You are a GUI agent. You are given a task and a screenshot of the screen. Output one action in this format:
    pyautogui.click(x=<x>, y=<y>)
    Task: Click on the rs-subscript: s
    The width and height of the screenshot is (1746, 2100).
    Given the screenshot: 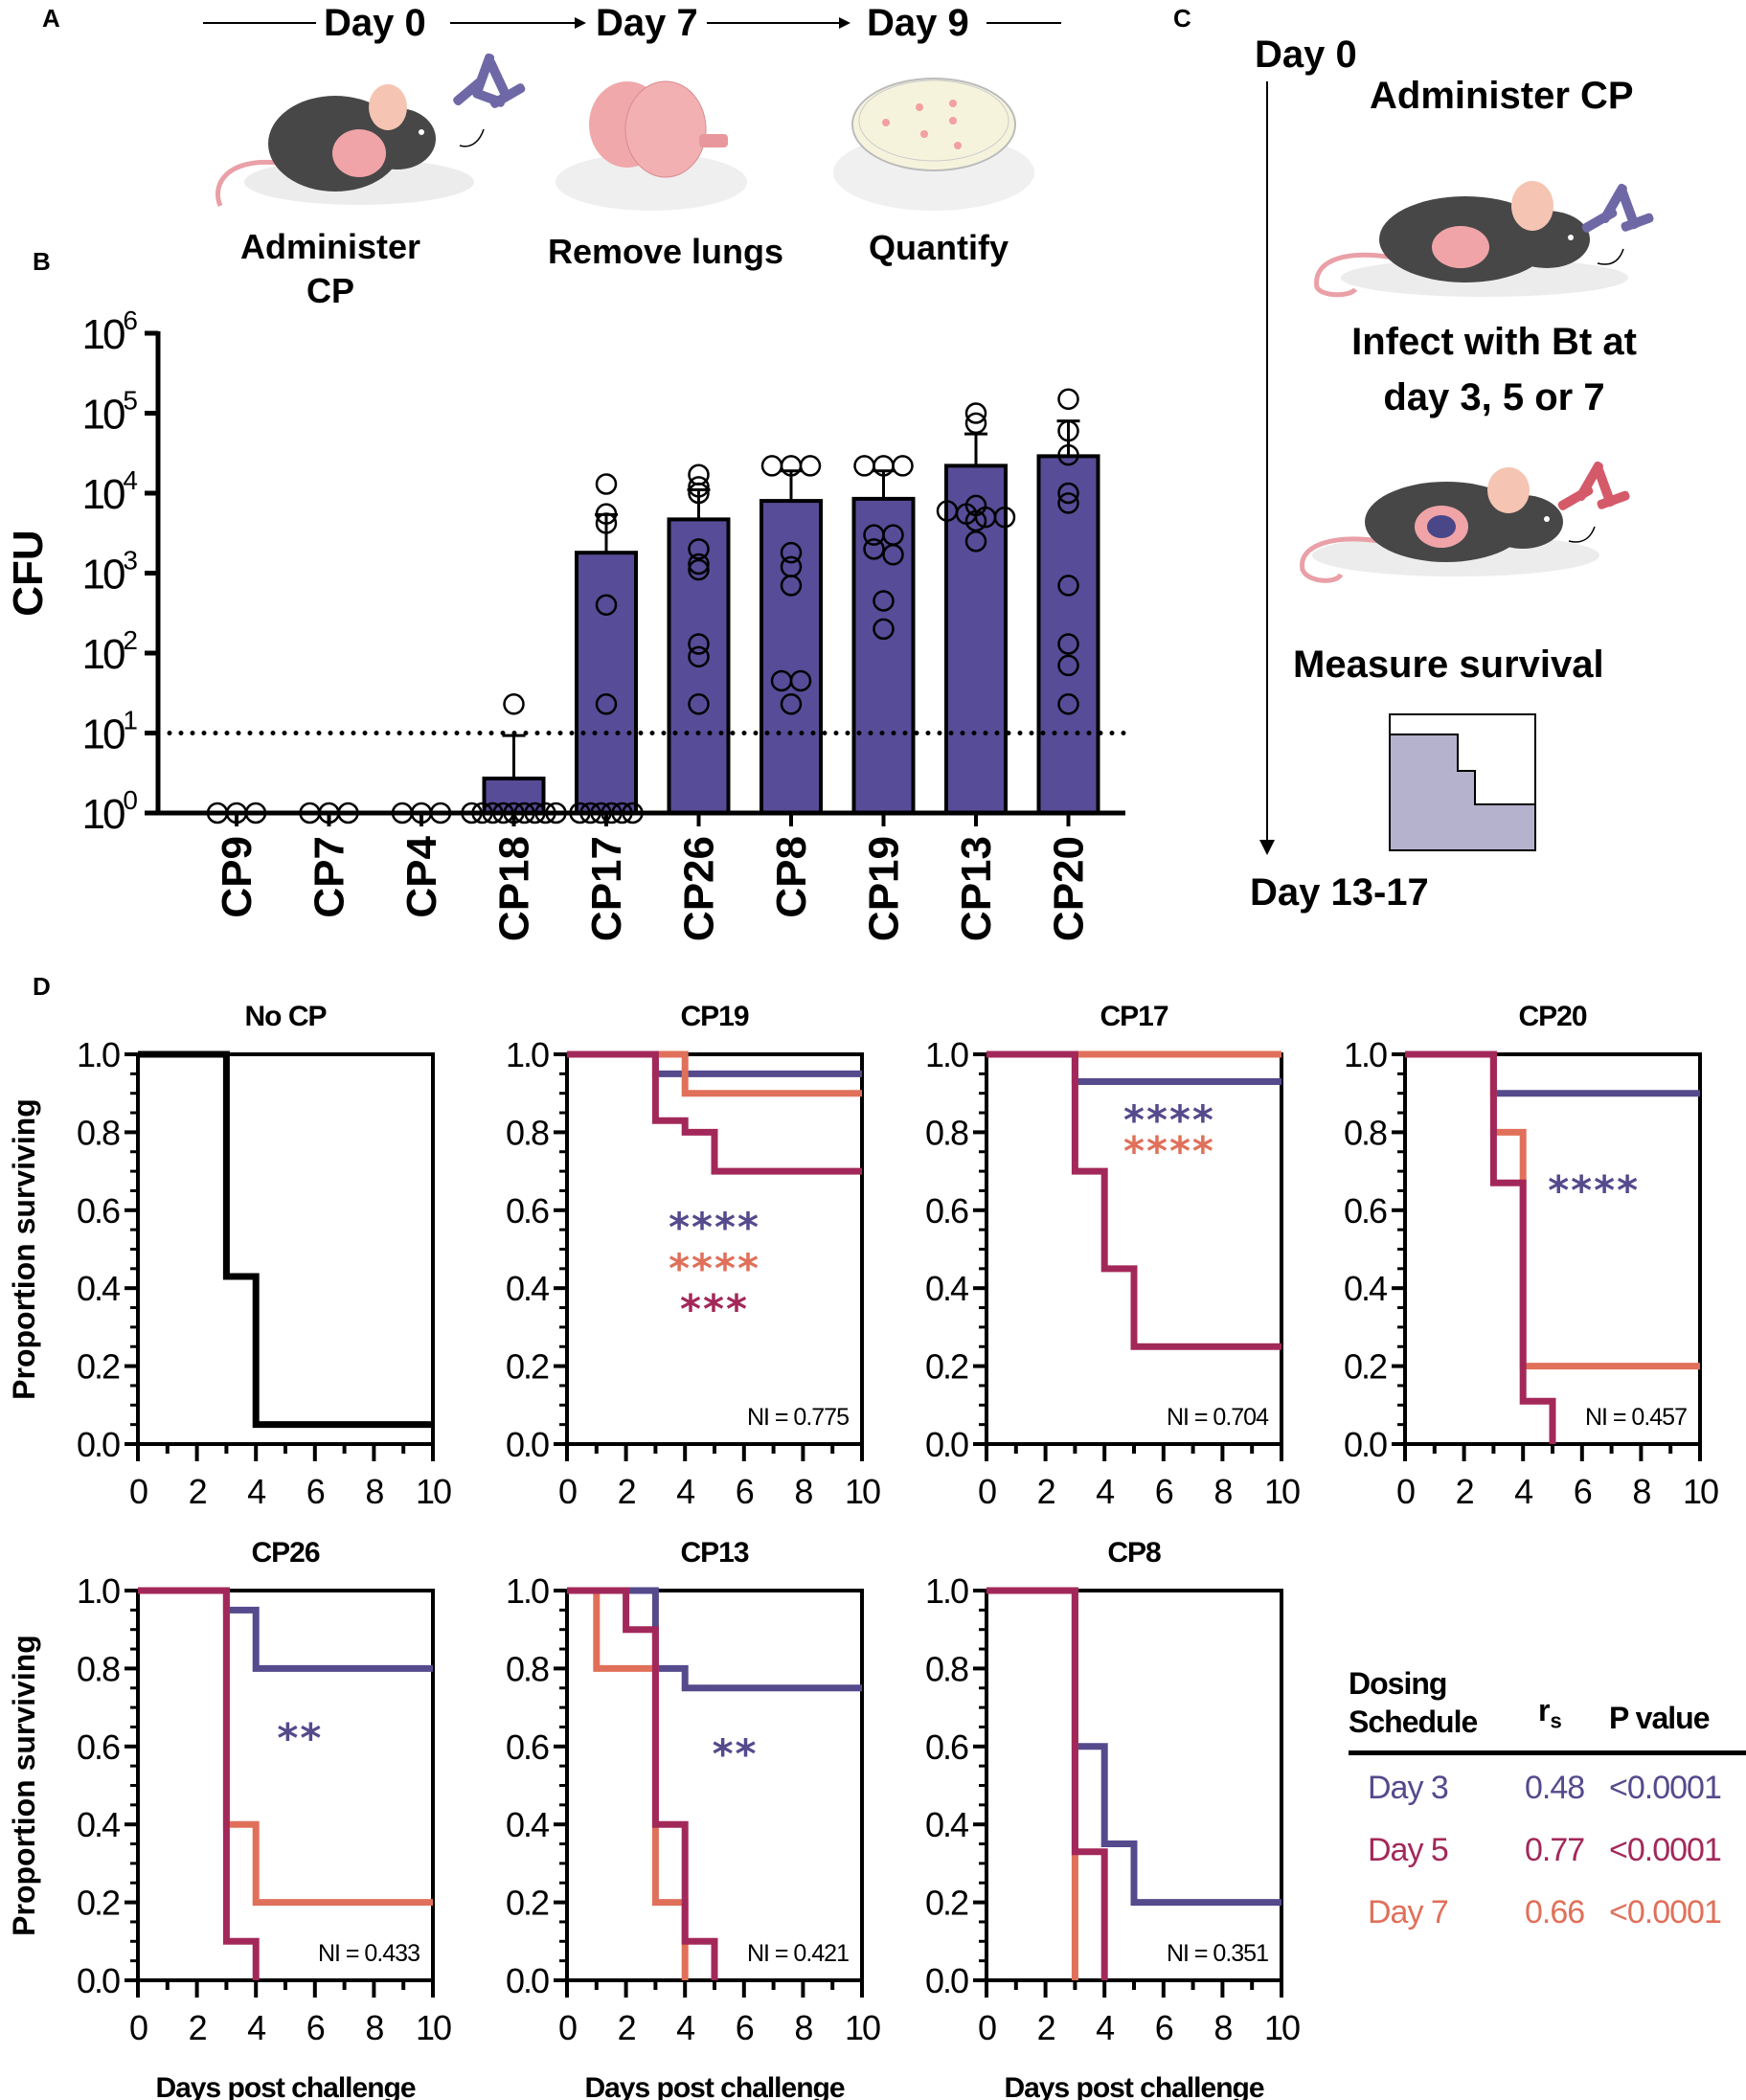 What is the action you would take?
    pyautogui.click(x=1556, y=1720)
    